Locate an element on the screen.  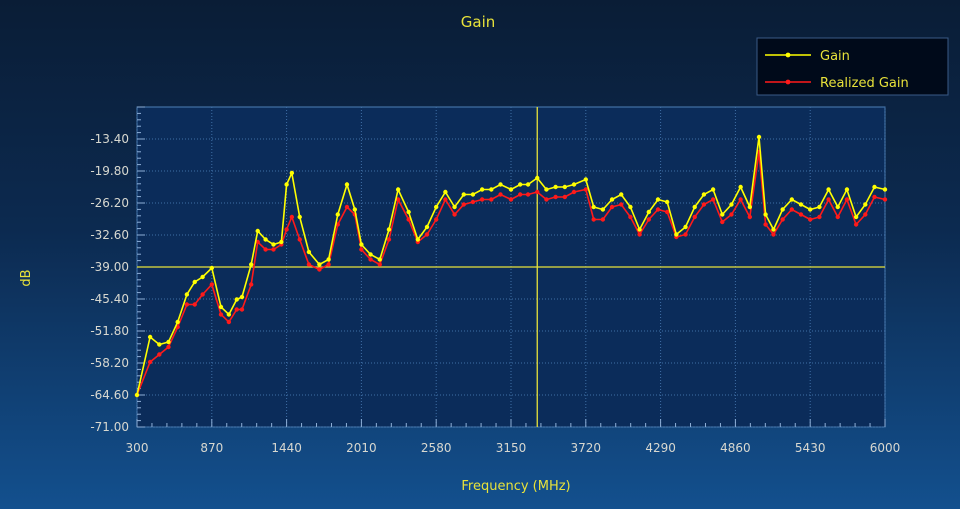
y-tick-label: -64.60 is located at coordinates (109, 395).